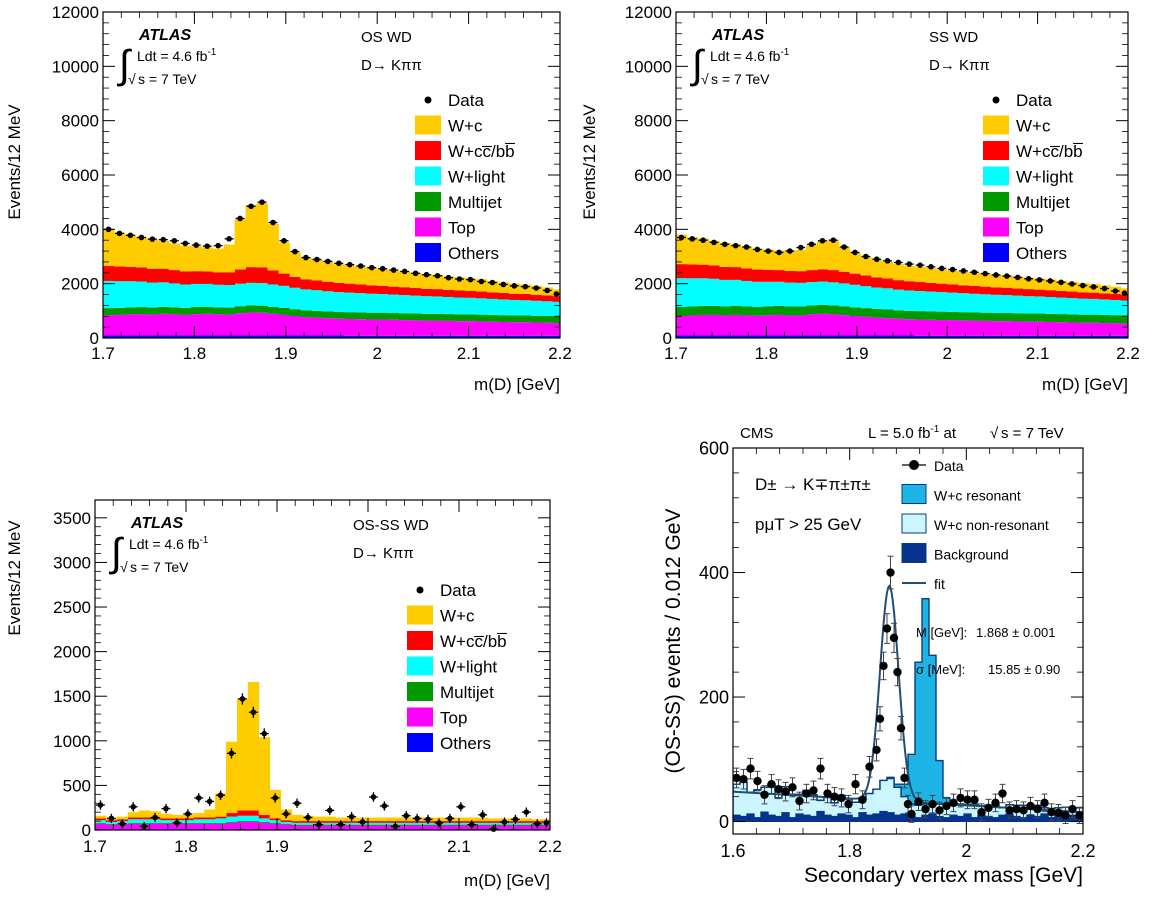  I want to click on x-tick-label: 2, so click(946, 353).